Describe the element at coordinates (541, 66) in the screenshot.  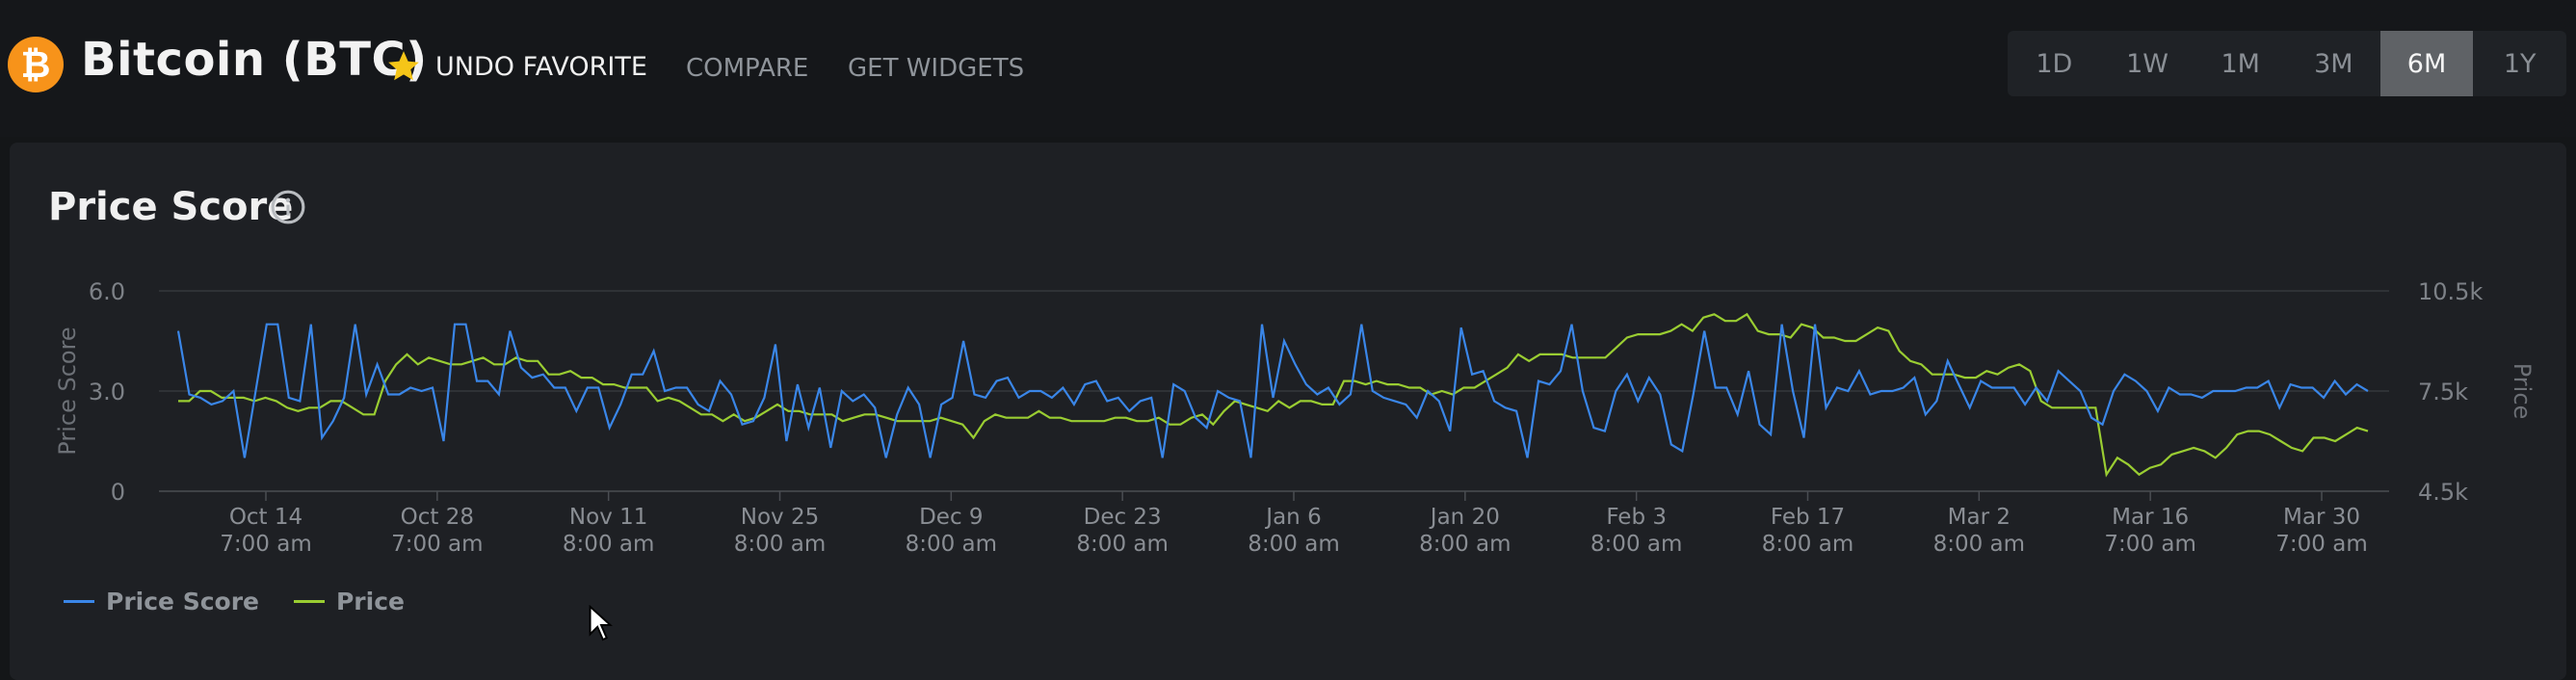
I see `undo-favorite-label: UNDO FAVORITE` at that location.